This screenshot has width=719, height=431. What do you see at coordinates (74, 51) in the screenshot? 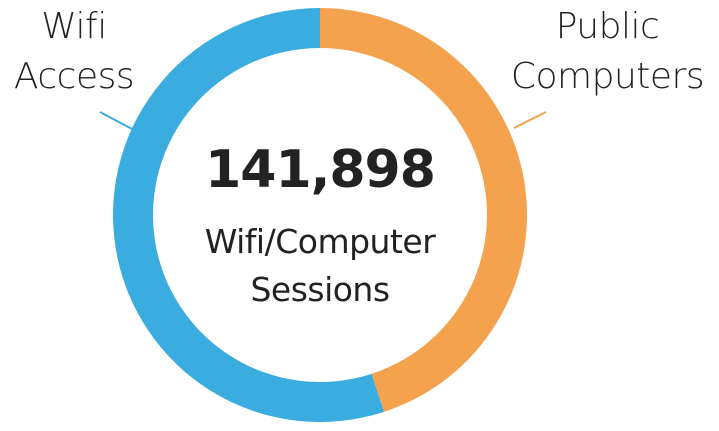
I see `category-label: Wifi Access` at bounding box center [74, 51].